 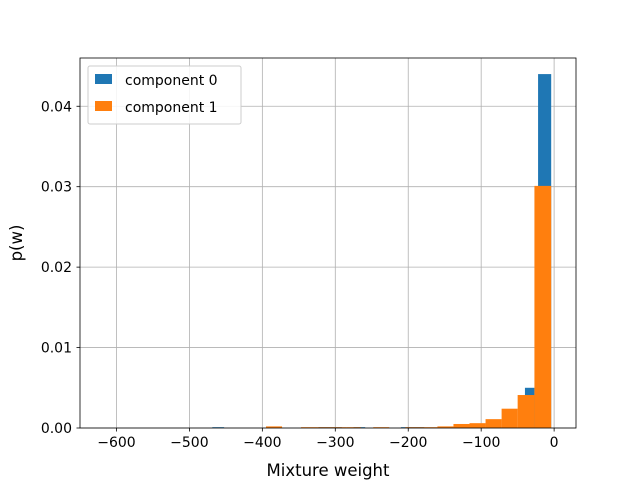 What do you see at coordinates (56, 429) in the screenshot?
I see `y-tick-label: 0.00` at bounding box center [56, 429].